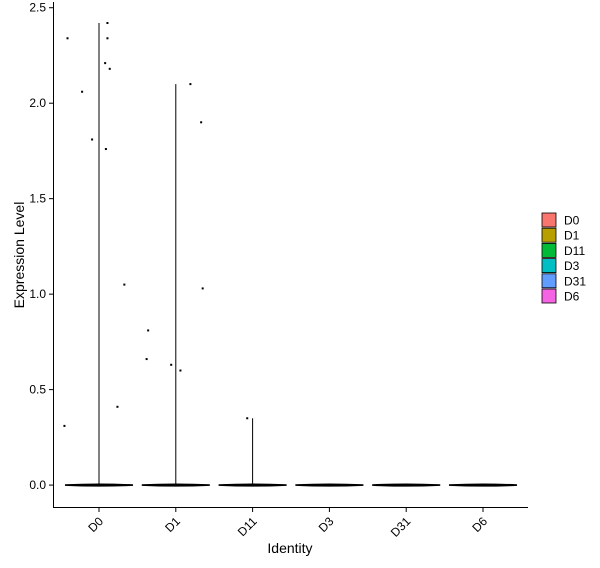 The height and width of the screenshot is (568, 600). Describe the element at coordinates (37, 199) in the screenshot. I see `y-tick-label: 1.5` at that location.